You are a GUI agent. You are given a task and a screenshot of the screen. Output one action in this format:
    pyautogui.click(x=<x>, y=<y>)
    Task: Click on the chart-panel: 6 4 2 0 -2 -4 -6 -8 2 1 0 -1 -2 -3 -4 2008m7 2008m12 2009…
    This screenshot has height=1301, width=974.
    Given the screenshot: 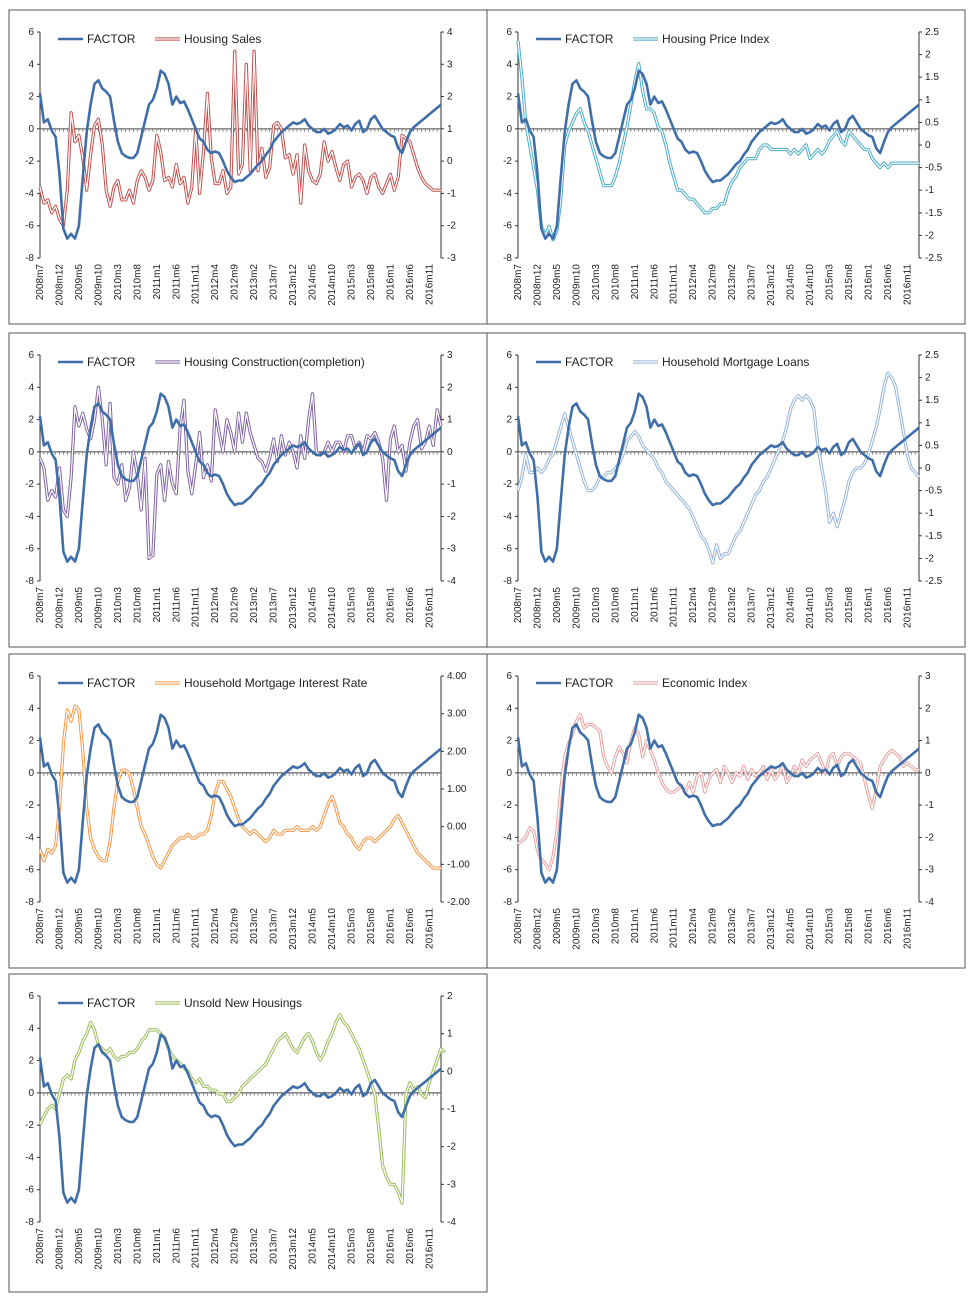 What is the action you would take?
    pyautogui.click(x=248, y=1133)
    